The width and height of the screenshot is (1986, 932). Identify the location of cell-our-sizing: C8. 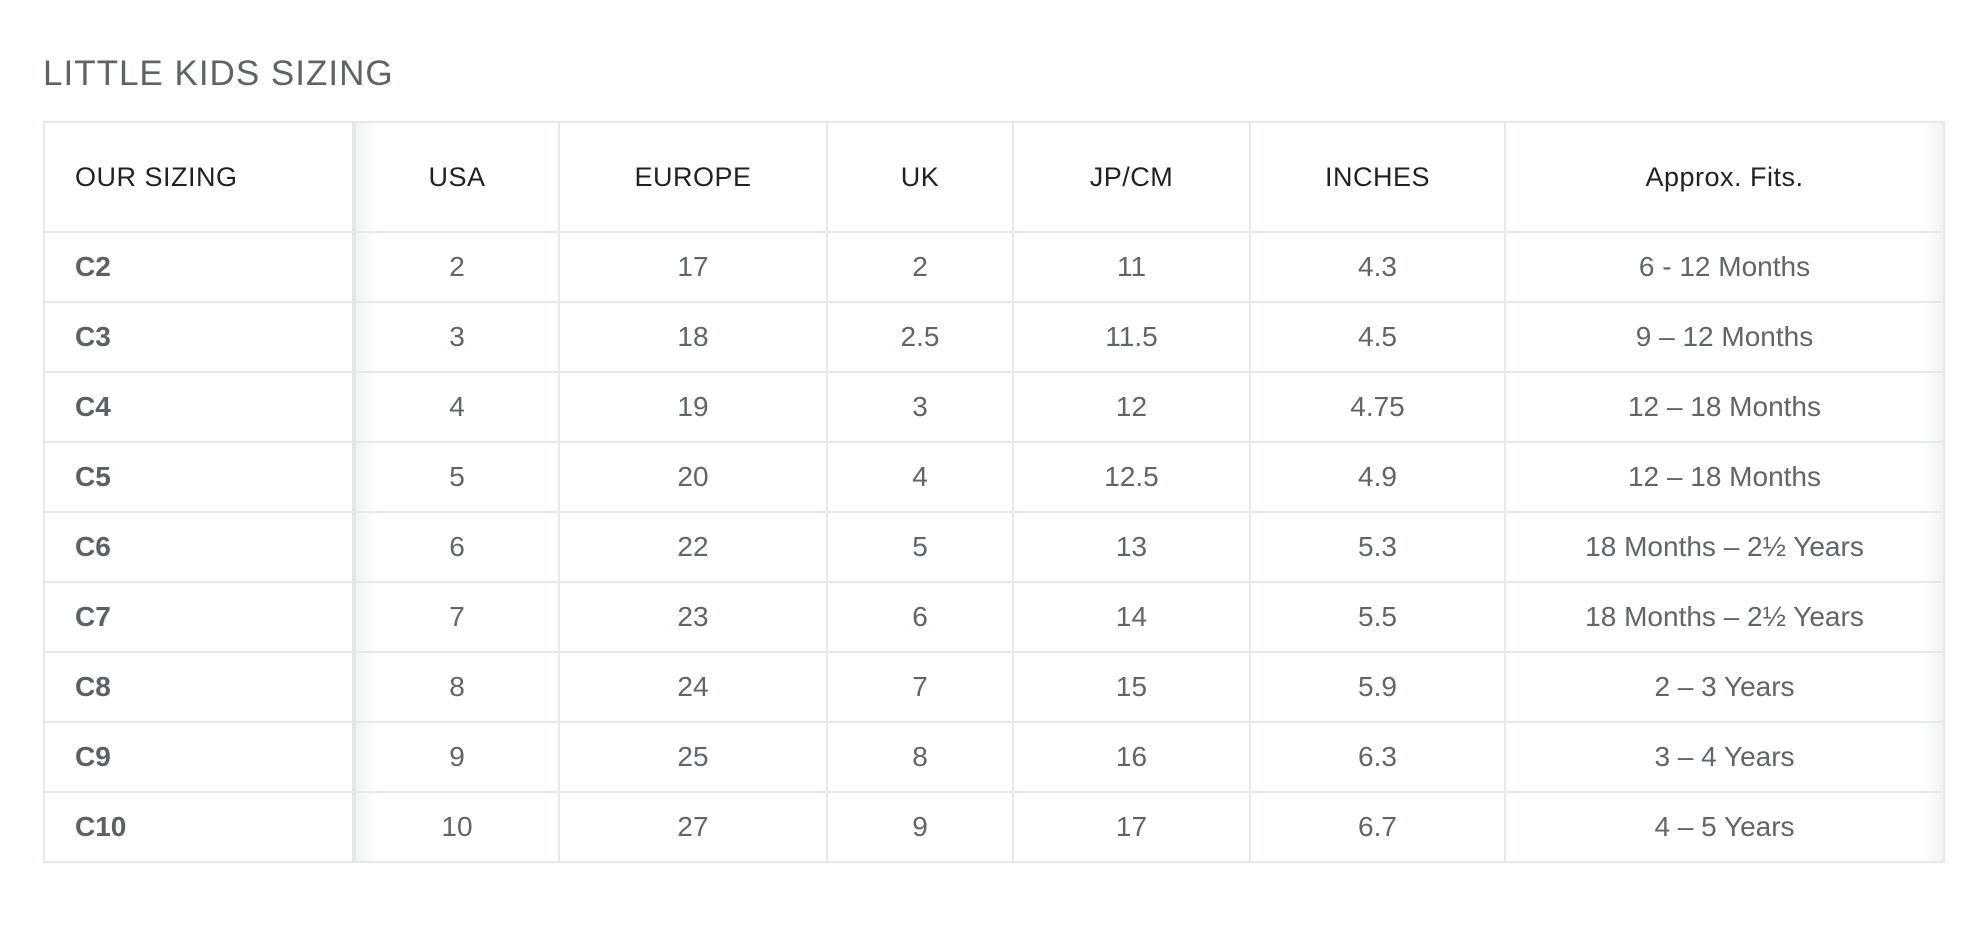
(199, 687).